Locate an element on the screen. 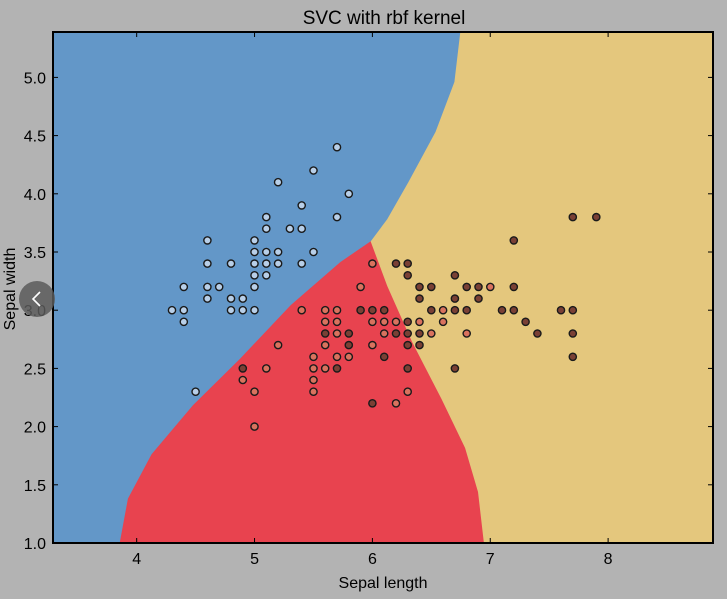 The image size is (727, 599). x-tick-label: 4 is located at coordinates (136, 559).